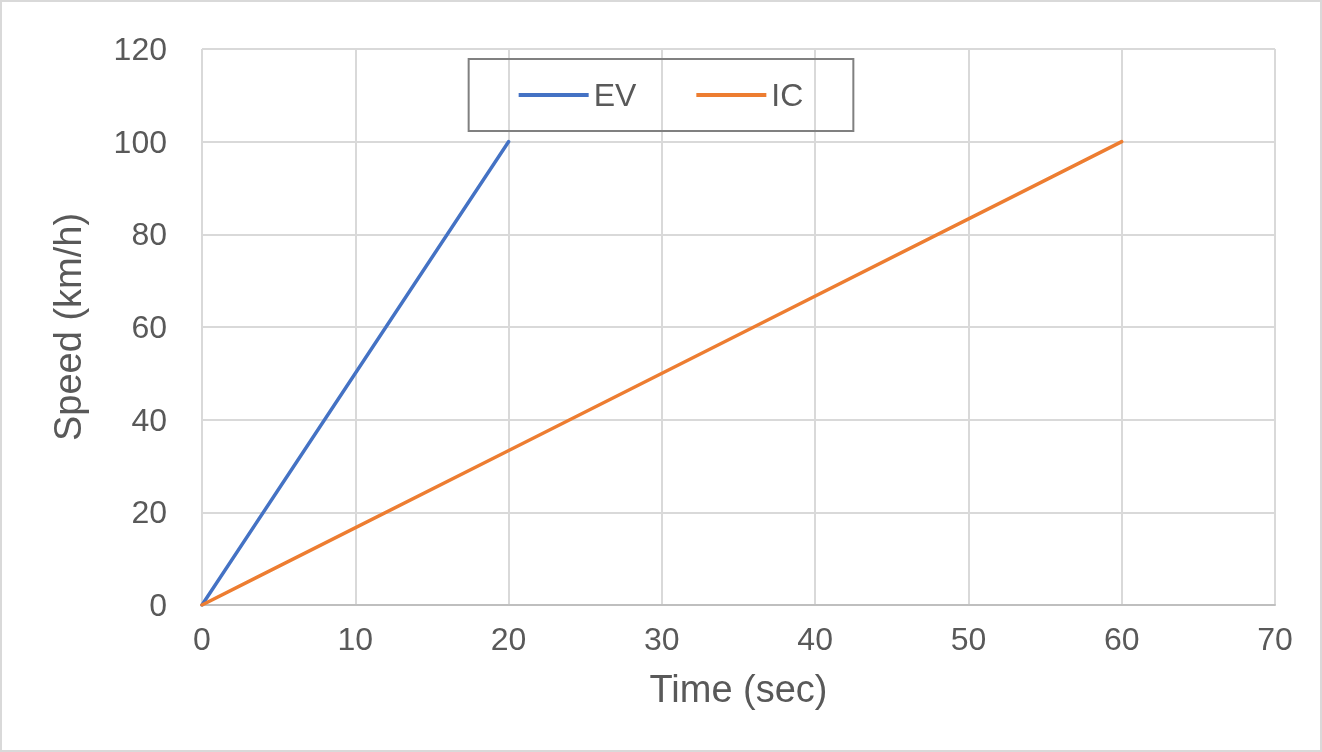 The width and height of the screenshot is (1322, 752). What do you see at coordinates (140, 49) in the screenshot?
I see `y-tick-label: 120` at bounding box center [140, 49].